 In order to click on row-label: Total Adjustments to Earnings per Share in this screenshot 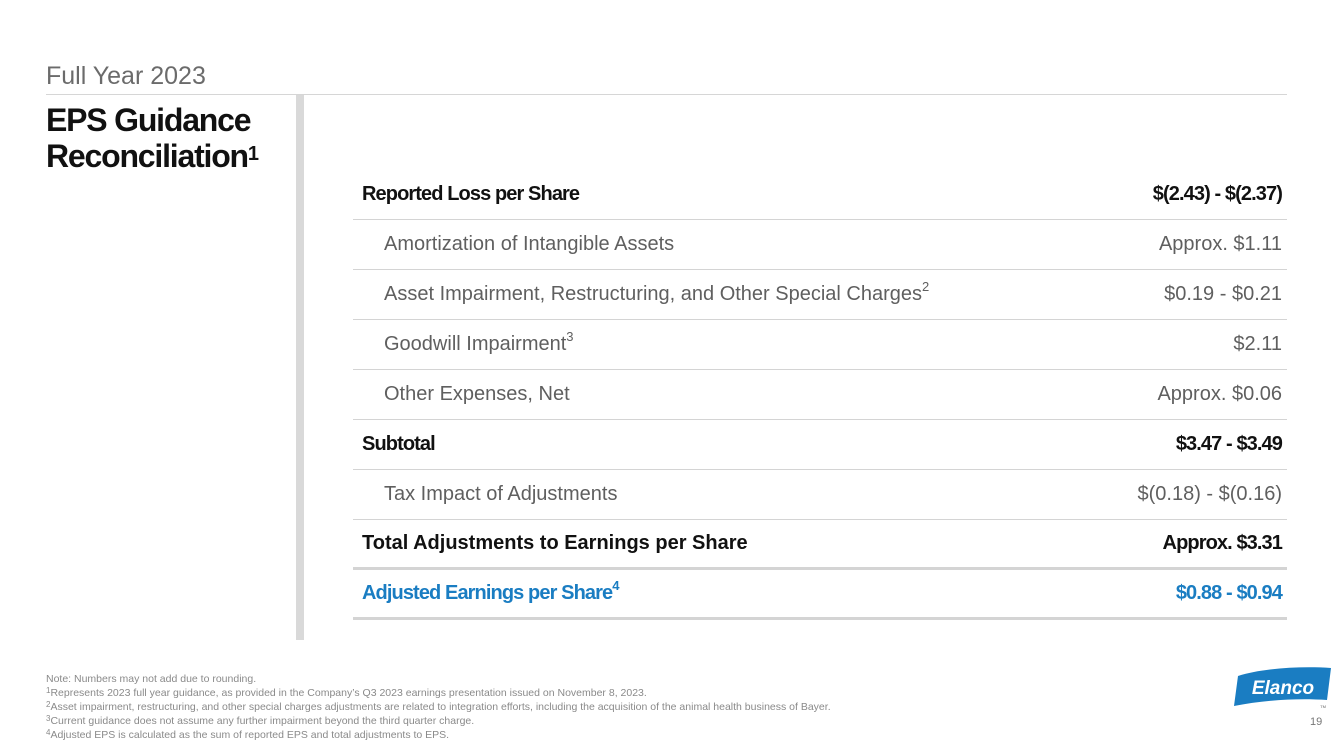, I will do `click(555, 543)`.